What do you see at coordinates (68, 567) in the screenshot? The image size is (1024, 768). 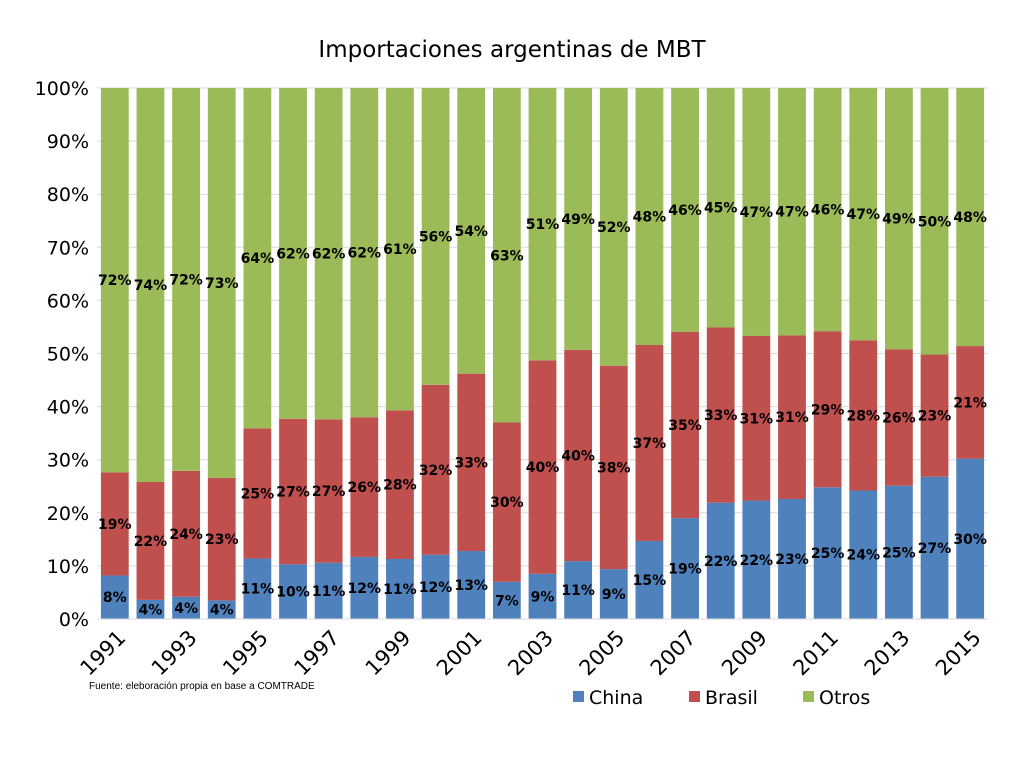 I see `y-tick-label: 10%` at bounding box center [68, 567].